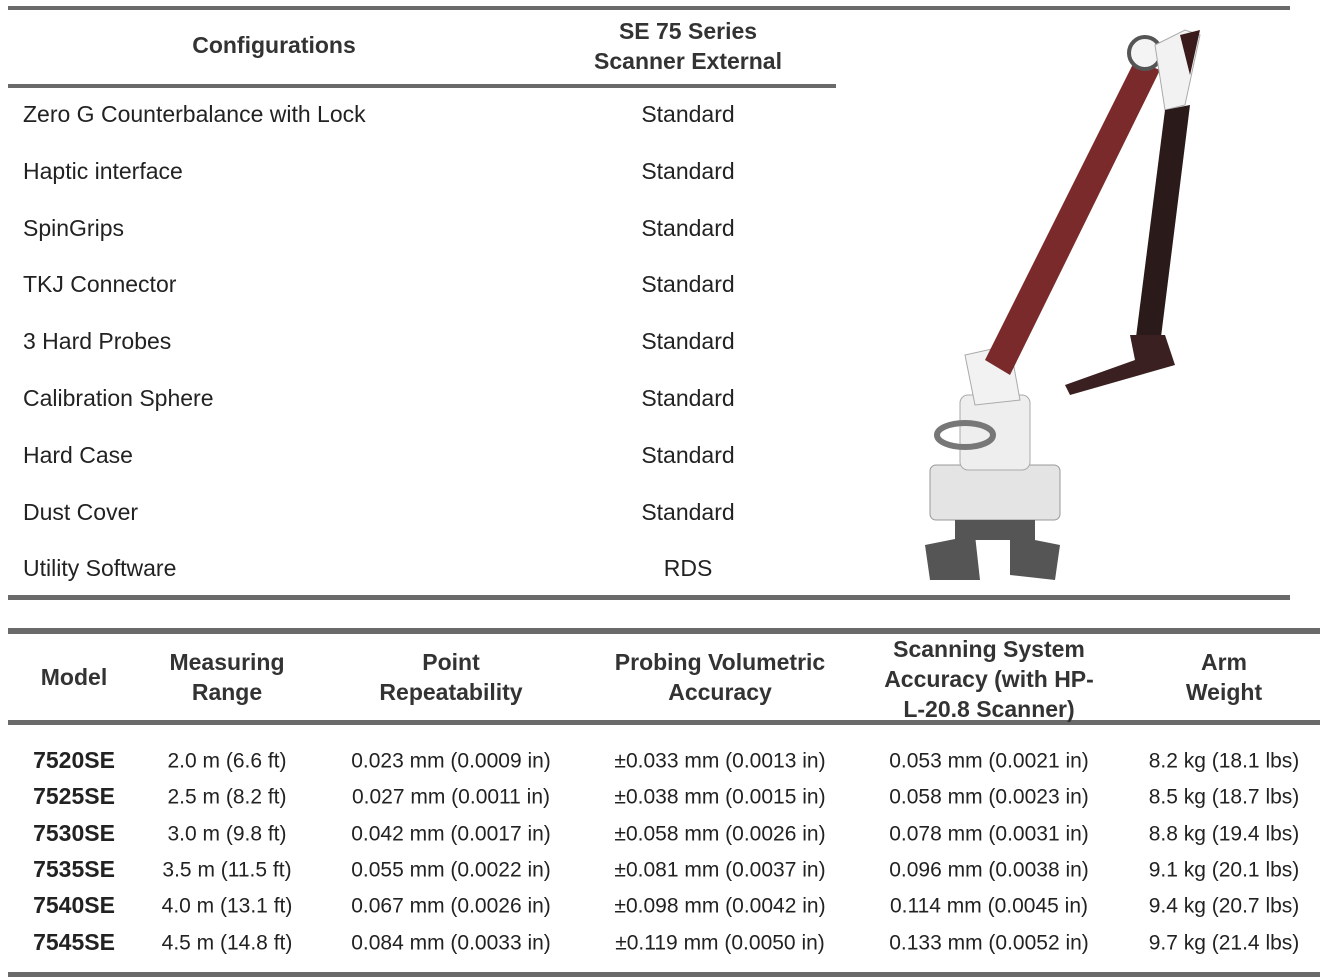  What do you see at coordinates (451, 677) in the screenshot?
I see `cell-text: Point Repeatability` at bounding box center [451, 677].